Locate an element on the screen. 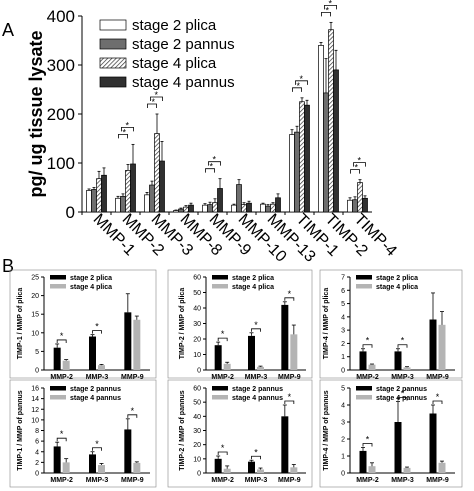 This screenshot has width=474, height=491. y-tick-label-a: 100 is located at coordinates (61, 163).